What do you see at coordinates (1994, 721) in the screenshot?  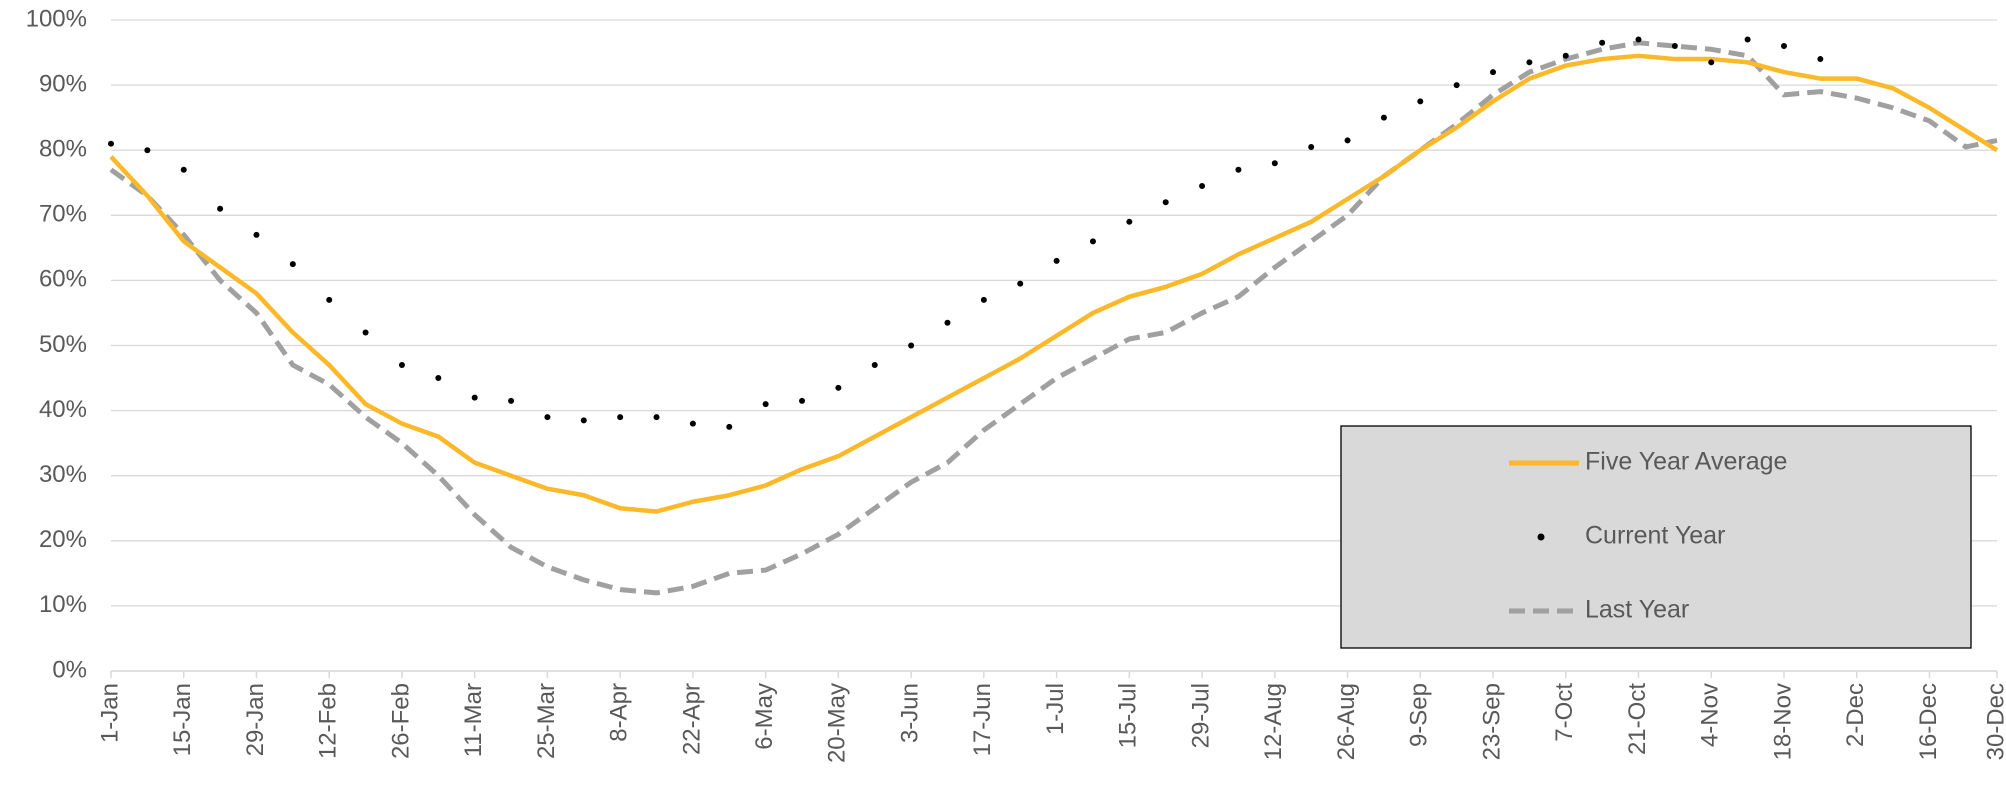 I see `x-tick-label: 30-Dec` at bounding box center [1994, 721].